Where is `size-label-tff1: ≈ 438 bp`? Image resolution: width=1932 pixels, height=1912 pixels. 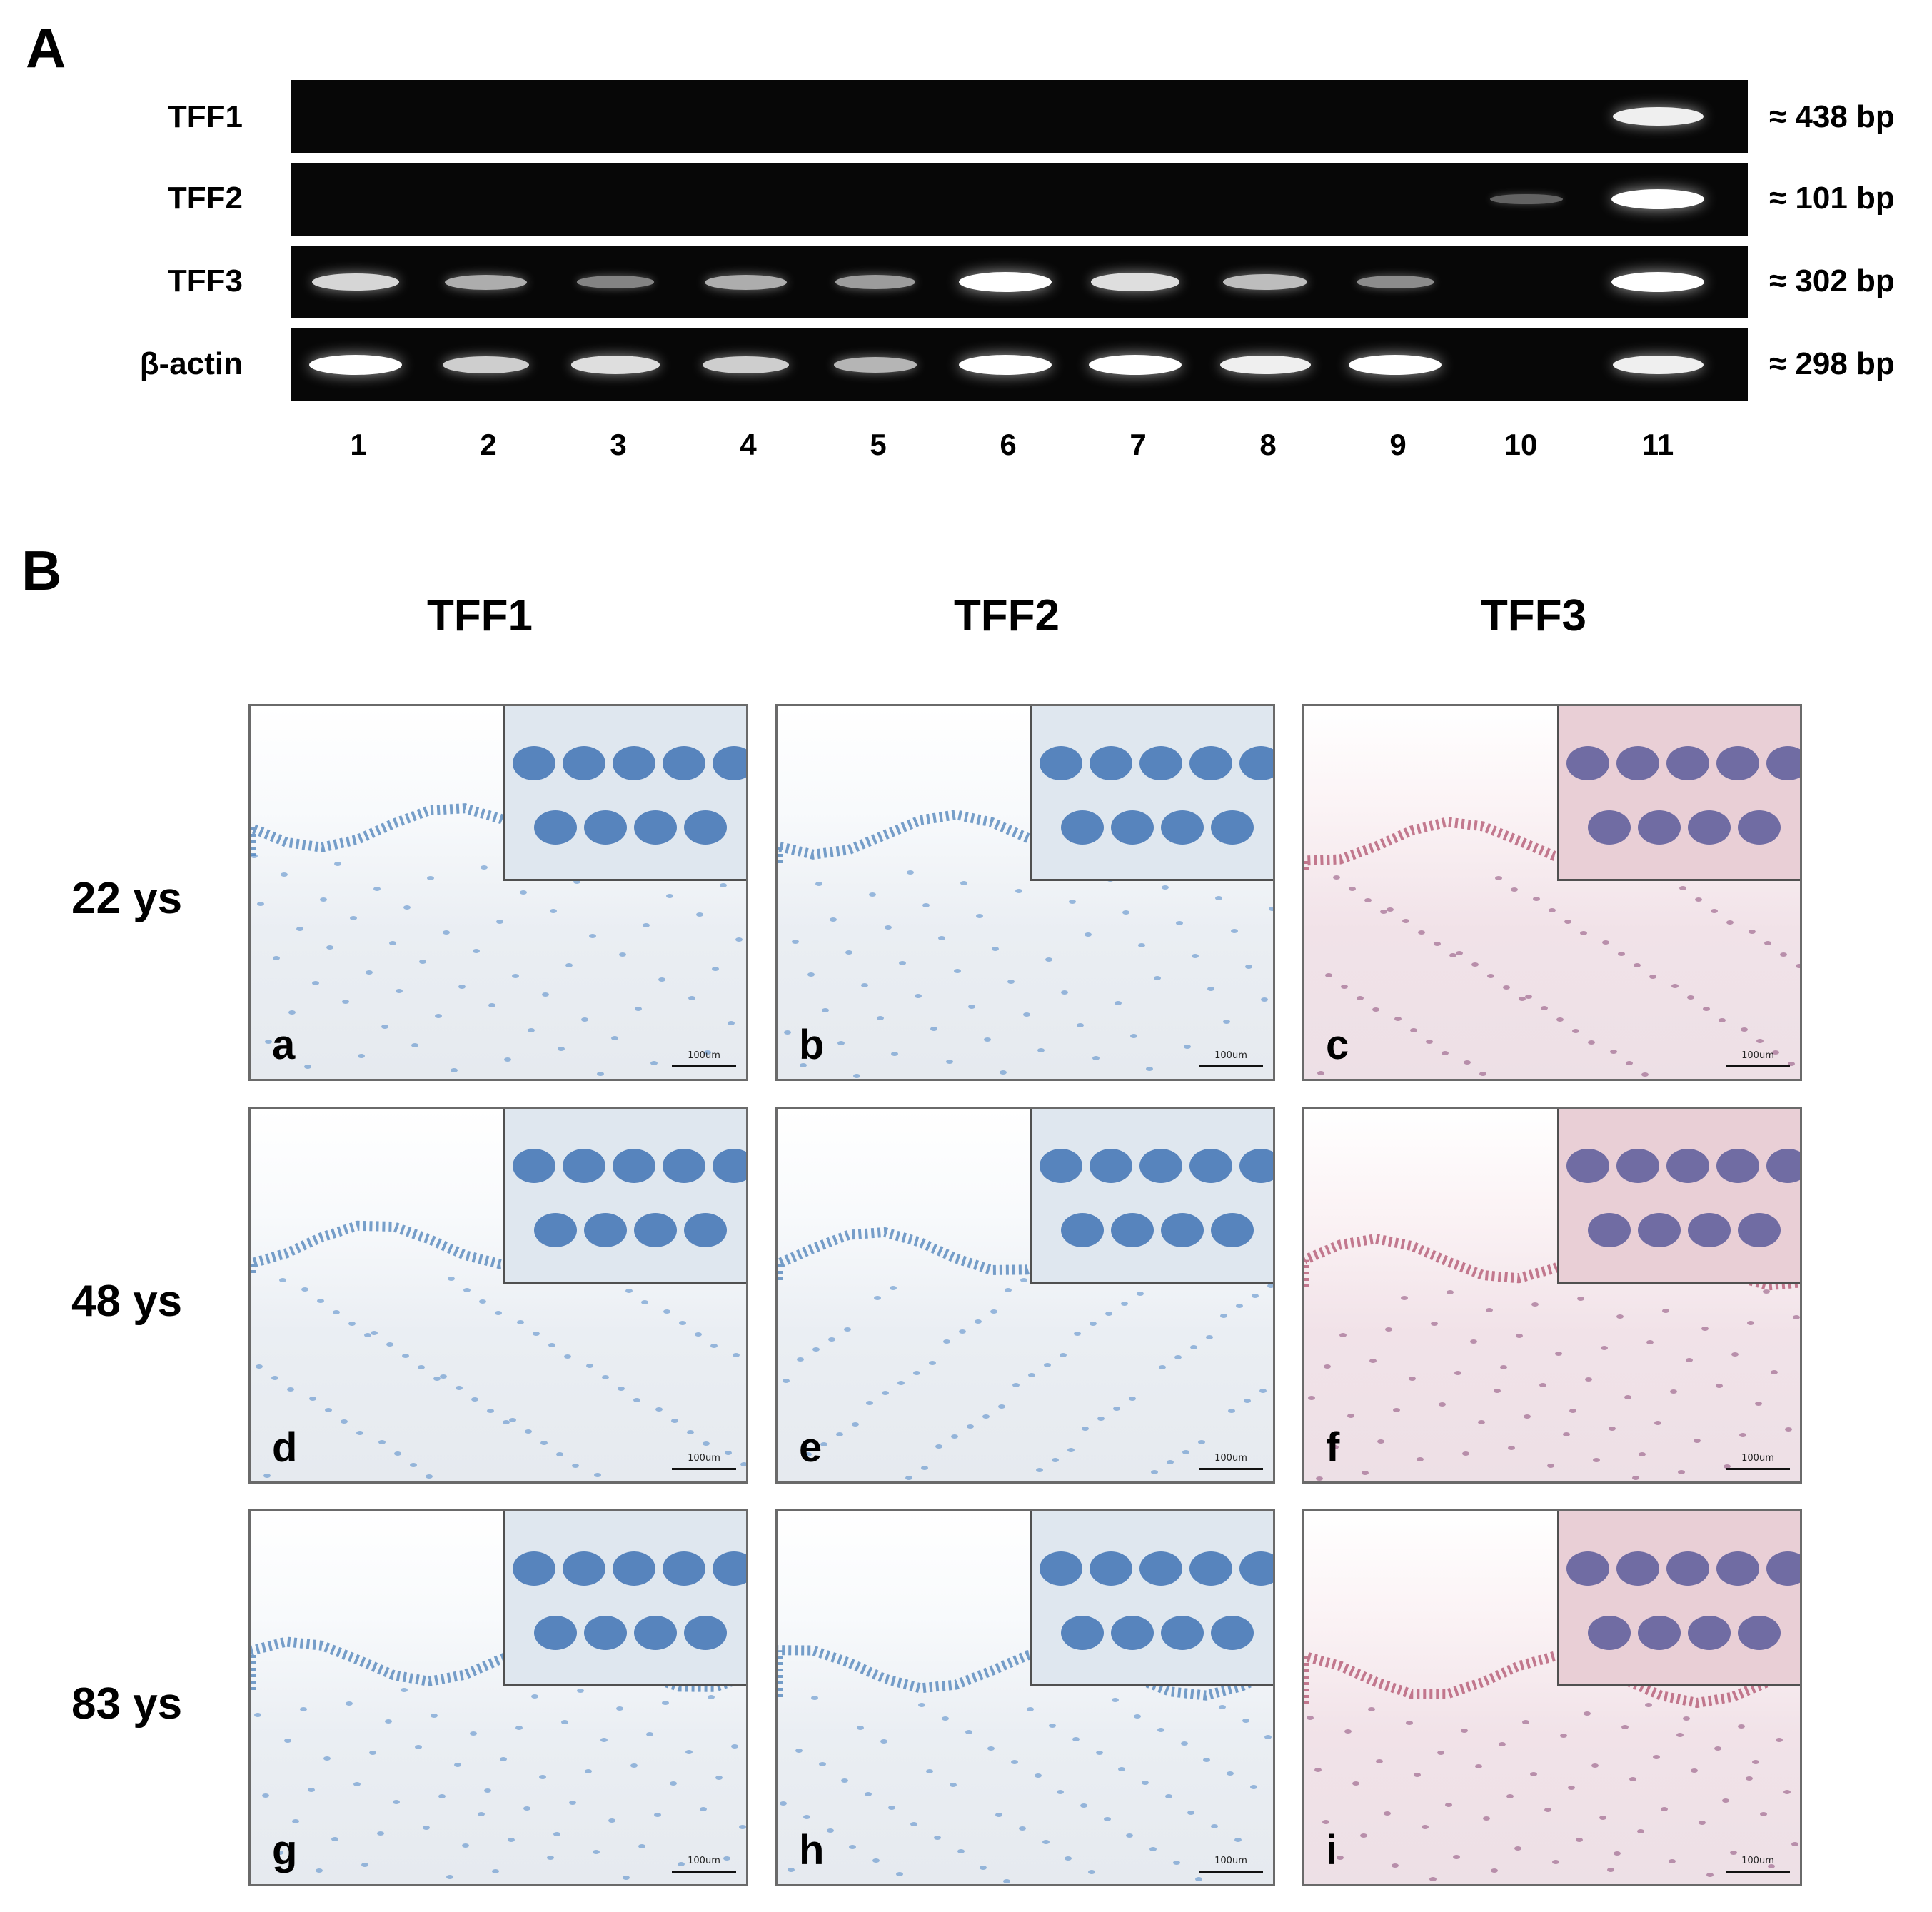
size-label-tff1: ≈ 438 bp is located at coordinates (1832, 116).